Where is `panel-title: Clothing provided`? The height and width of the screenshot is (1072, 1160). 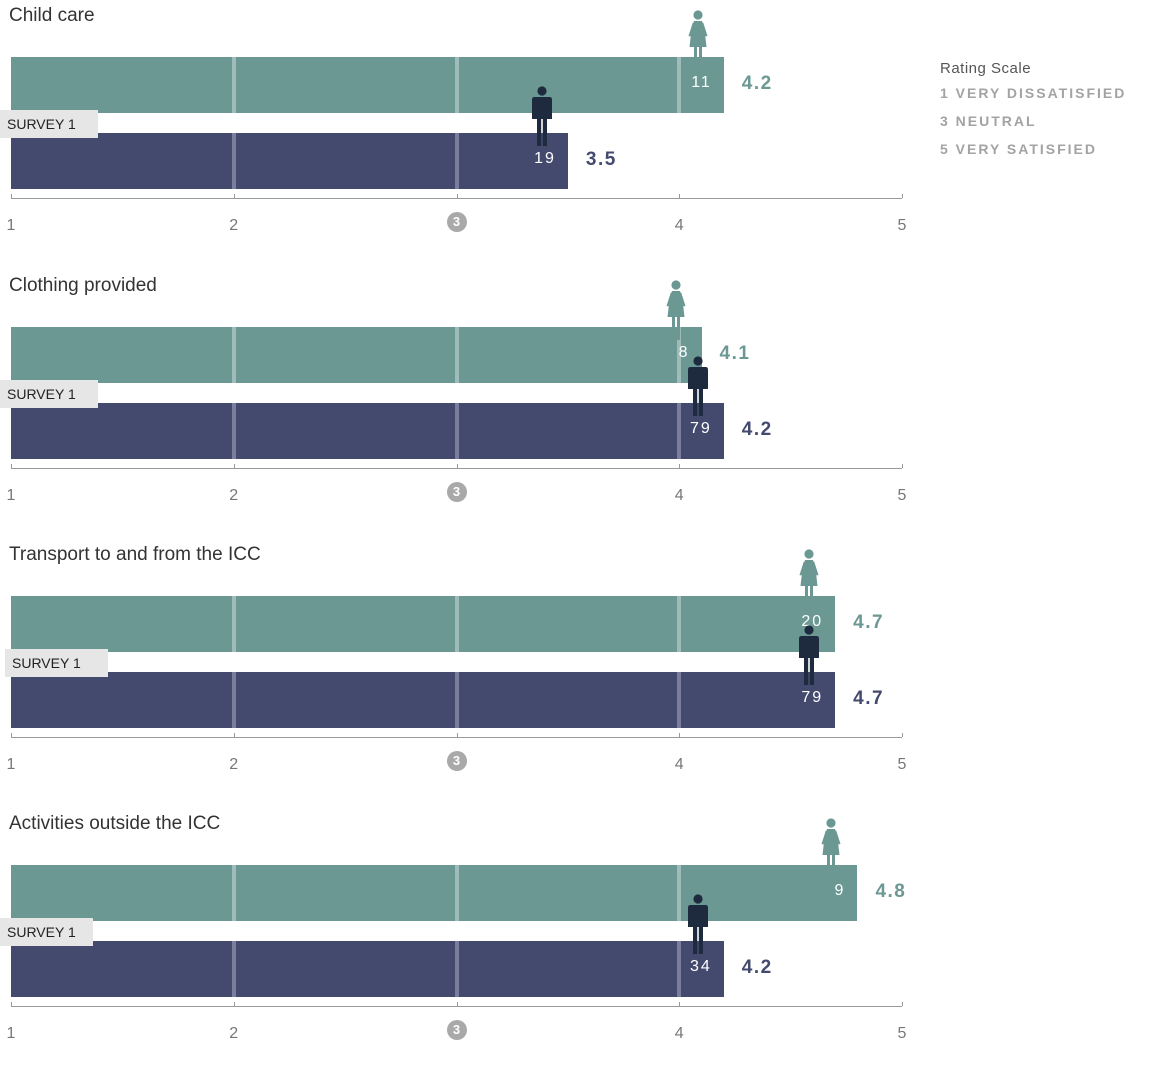 panel-title: Clothing provided is located at coordinates (83, 285).